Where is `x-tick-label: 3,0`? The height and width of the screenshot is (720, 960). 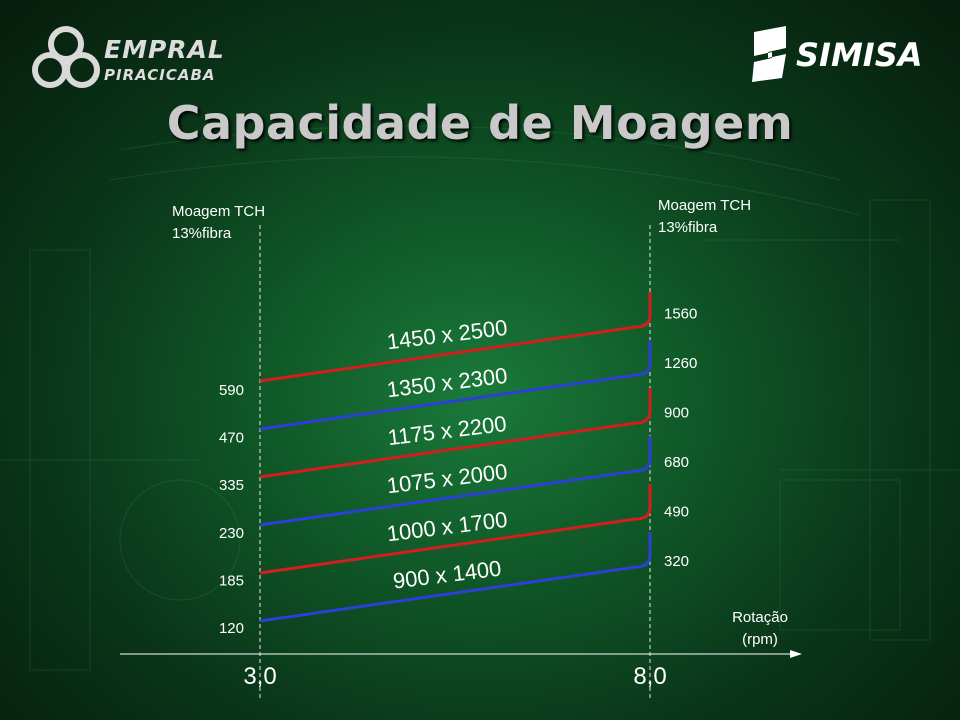 x-tick-label: 3,0 is located at coordinates (259, 676).